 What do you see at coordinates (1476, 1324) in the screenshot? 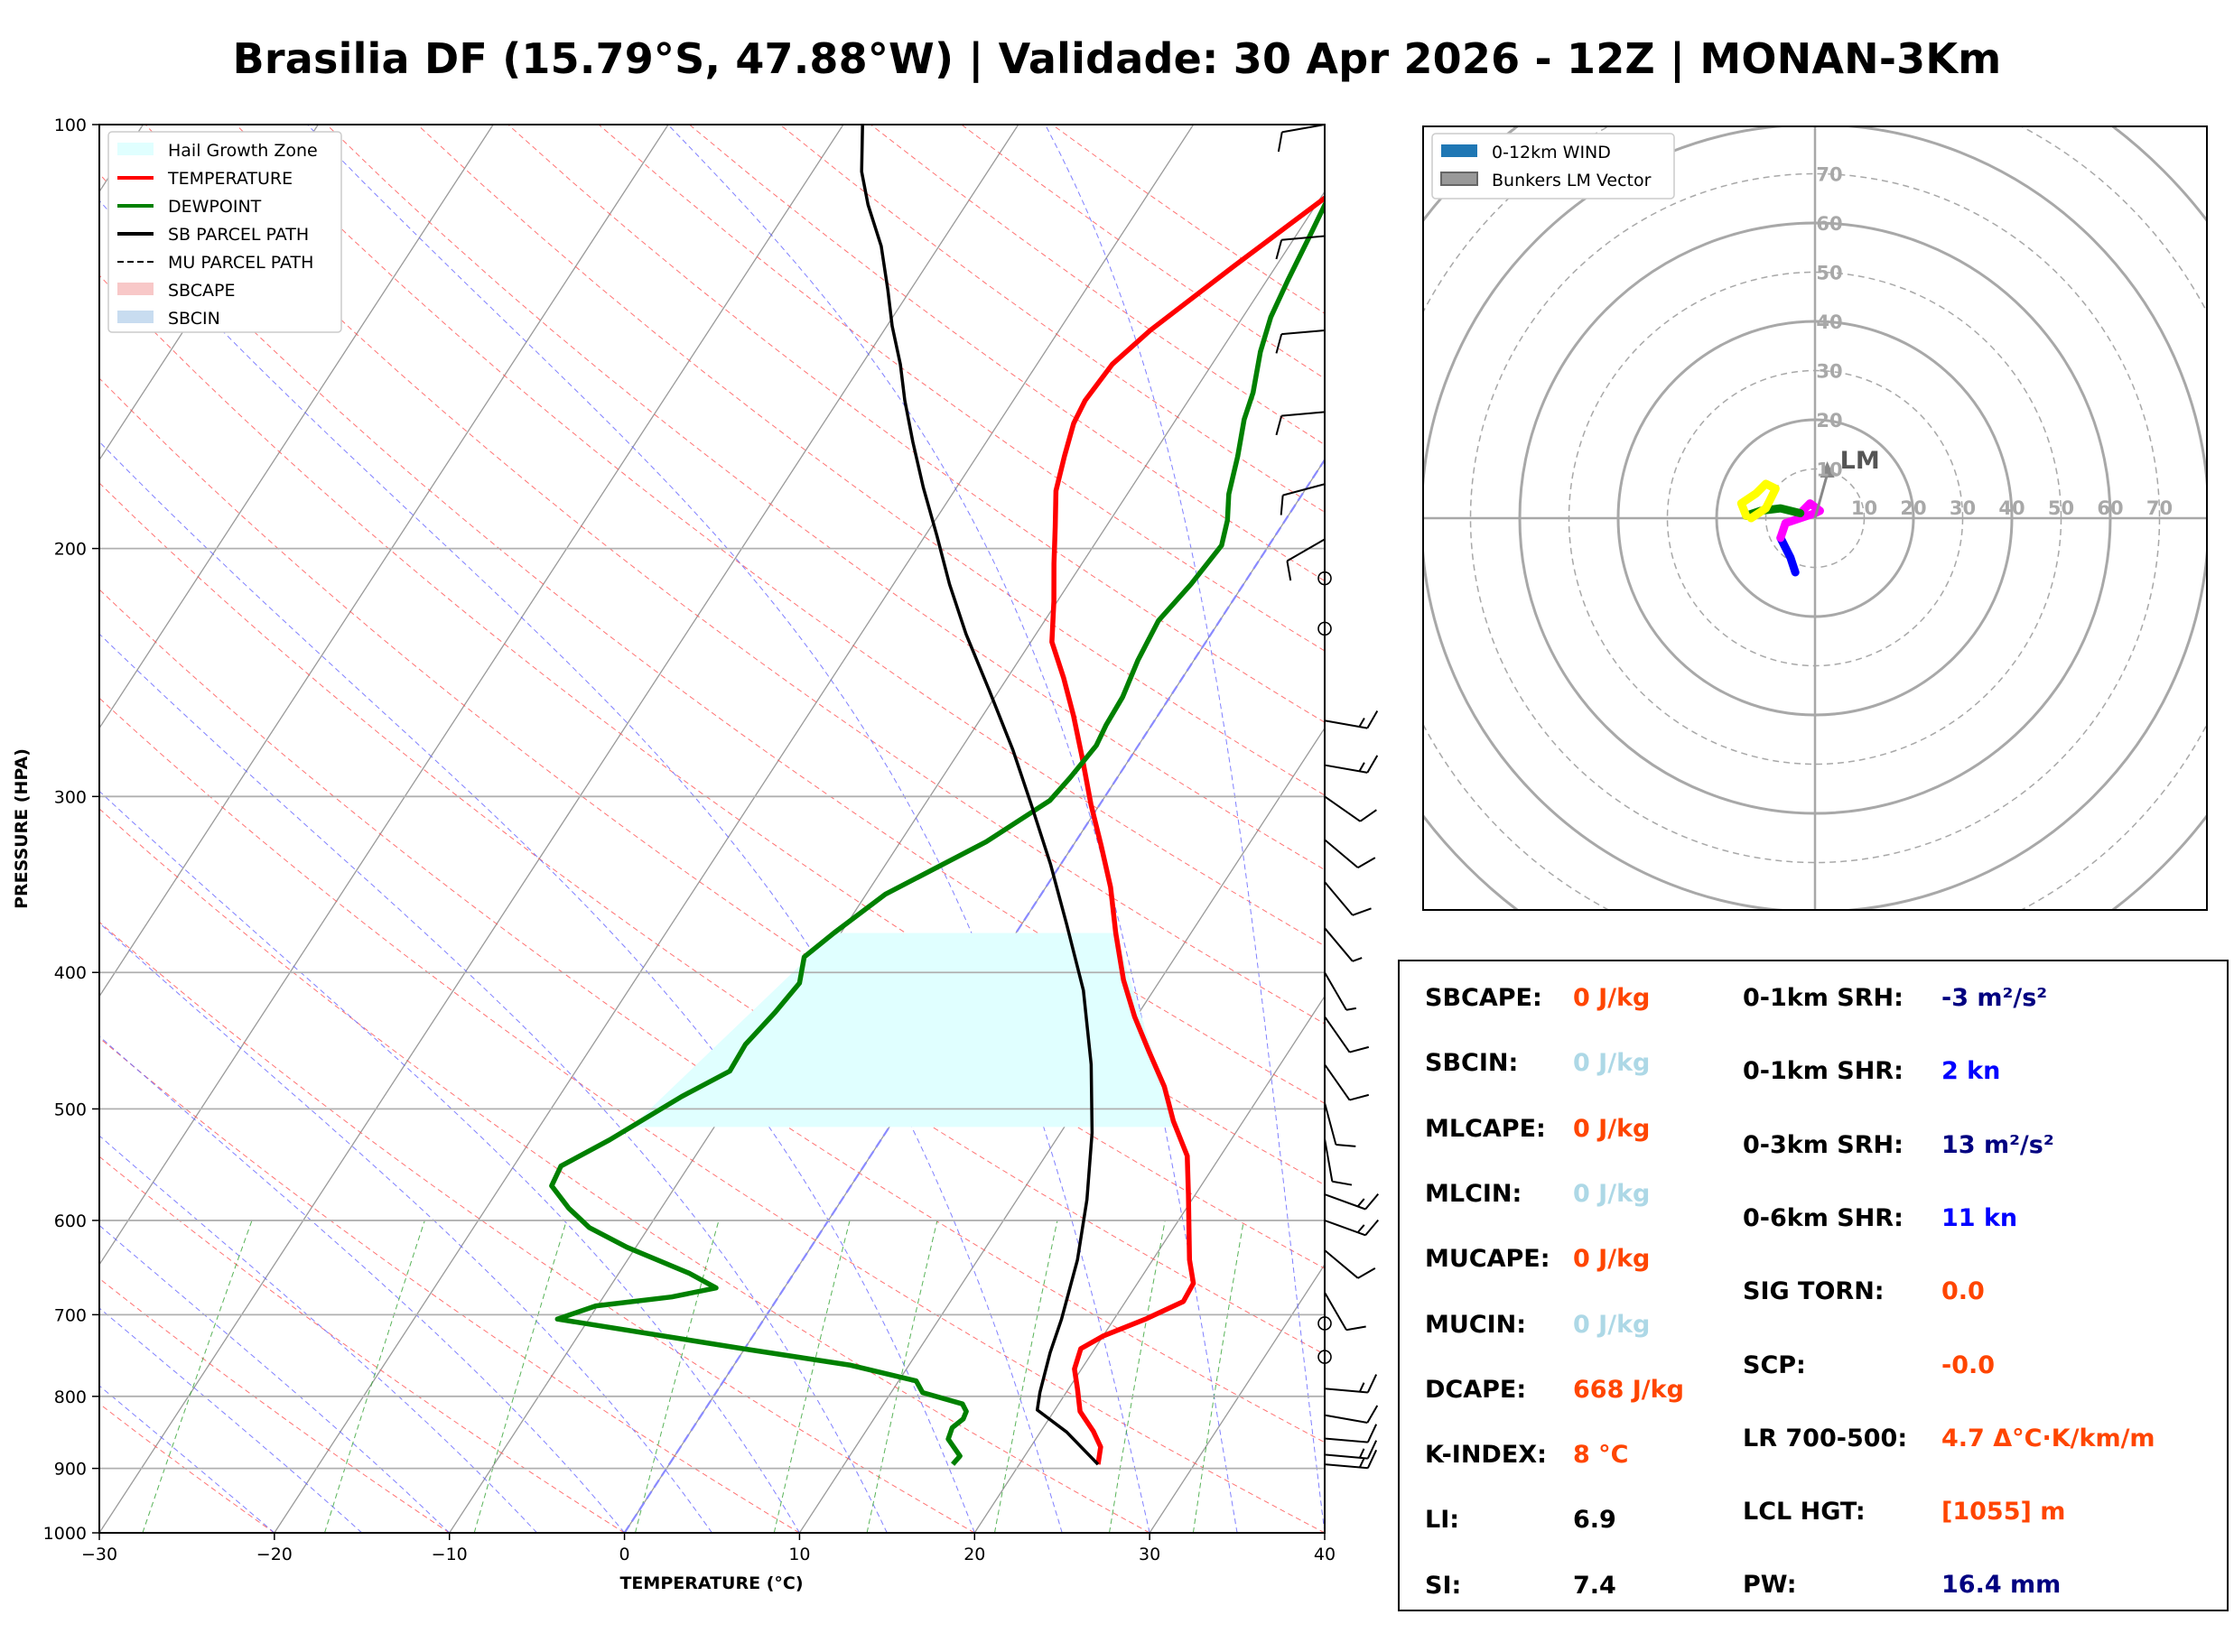
I see `param-mucin-label: MUCIN:` at bounding box center [1476, 1324].